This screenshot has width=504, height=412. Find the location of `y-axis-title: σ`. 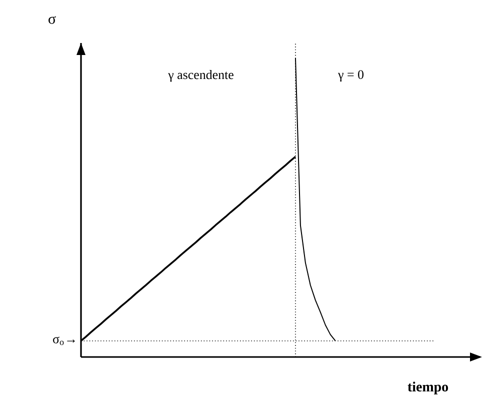

y-axis-title: σ is located at coordinates (52, 20).